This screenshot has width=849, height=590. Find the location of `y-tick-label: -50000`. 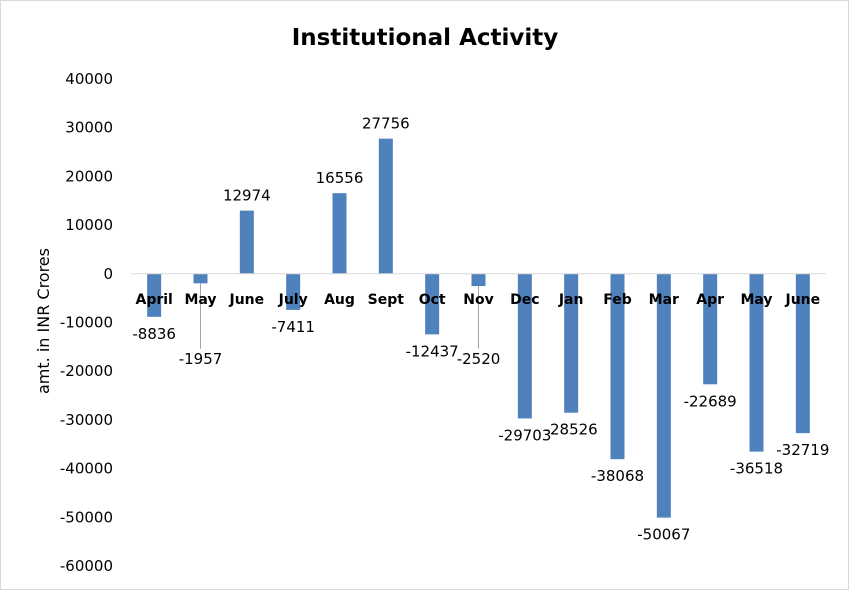

y-tick-label: -50000 is located at coordinates (86, 517).